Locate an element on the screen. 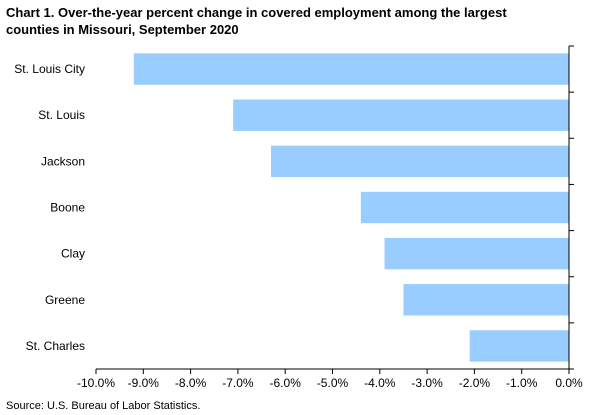 The height and width of the screenshot is (415, 591). x-tick-label: -7.0% is located at coordinates (238, 383).